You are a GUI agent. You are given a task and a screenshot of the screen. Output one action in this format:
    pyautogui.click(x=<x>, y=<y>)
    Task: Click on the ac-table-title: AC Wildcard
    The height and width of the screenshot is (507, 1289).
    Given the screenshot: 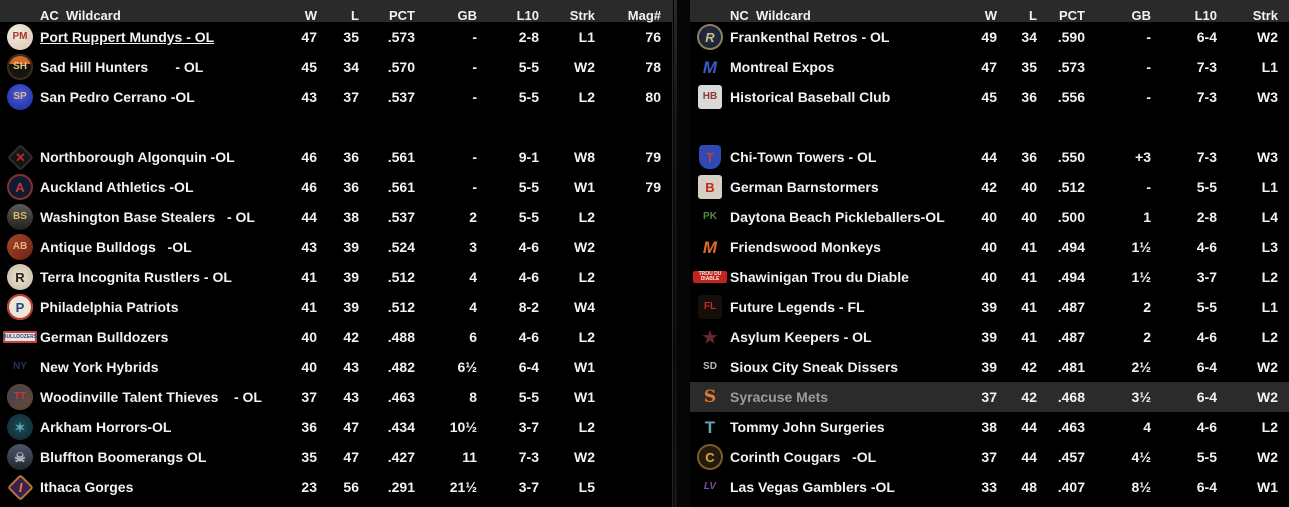 What is the action you would take?
    pyautogui.click(x=80, y=15)
    